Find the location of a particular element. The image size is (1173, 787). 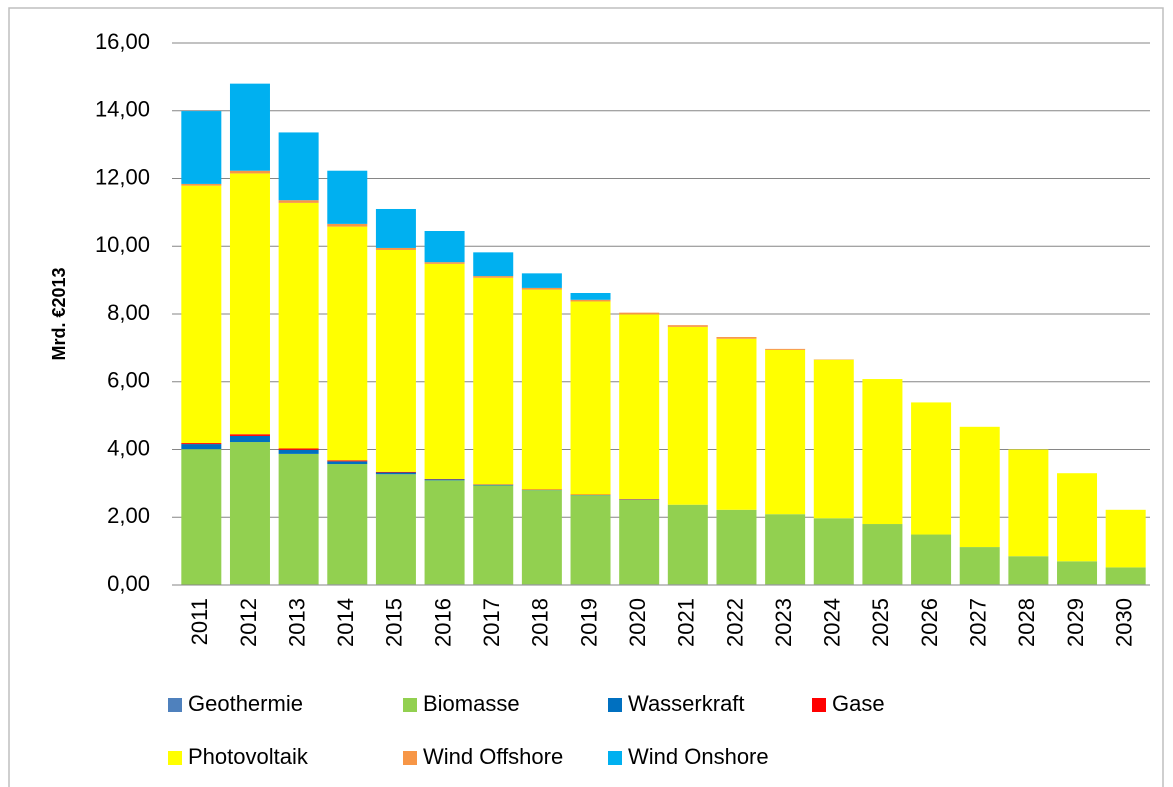

legend-label: Wind Onshore is located at coordinates (698, 756).